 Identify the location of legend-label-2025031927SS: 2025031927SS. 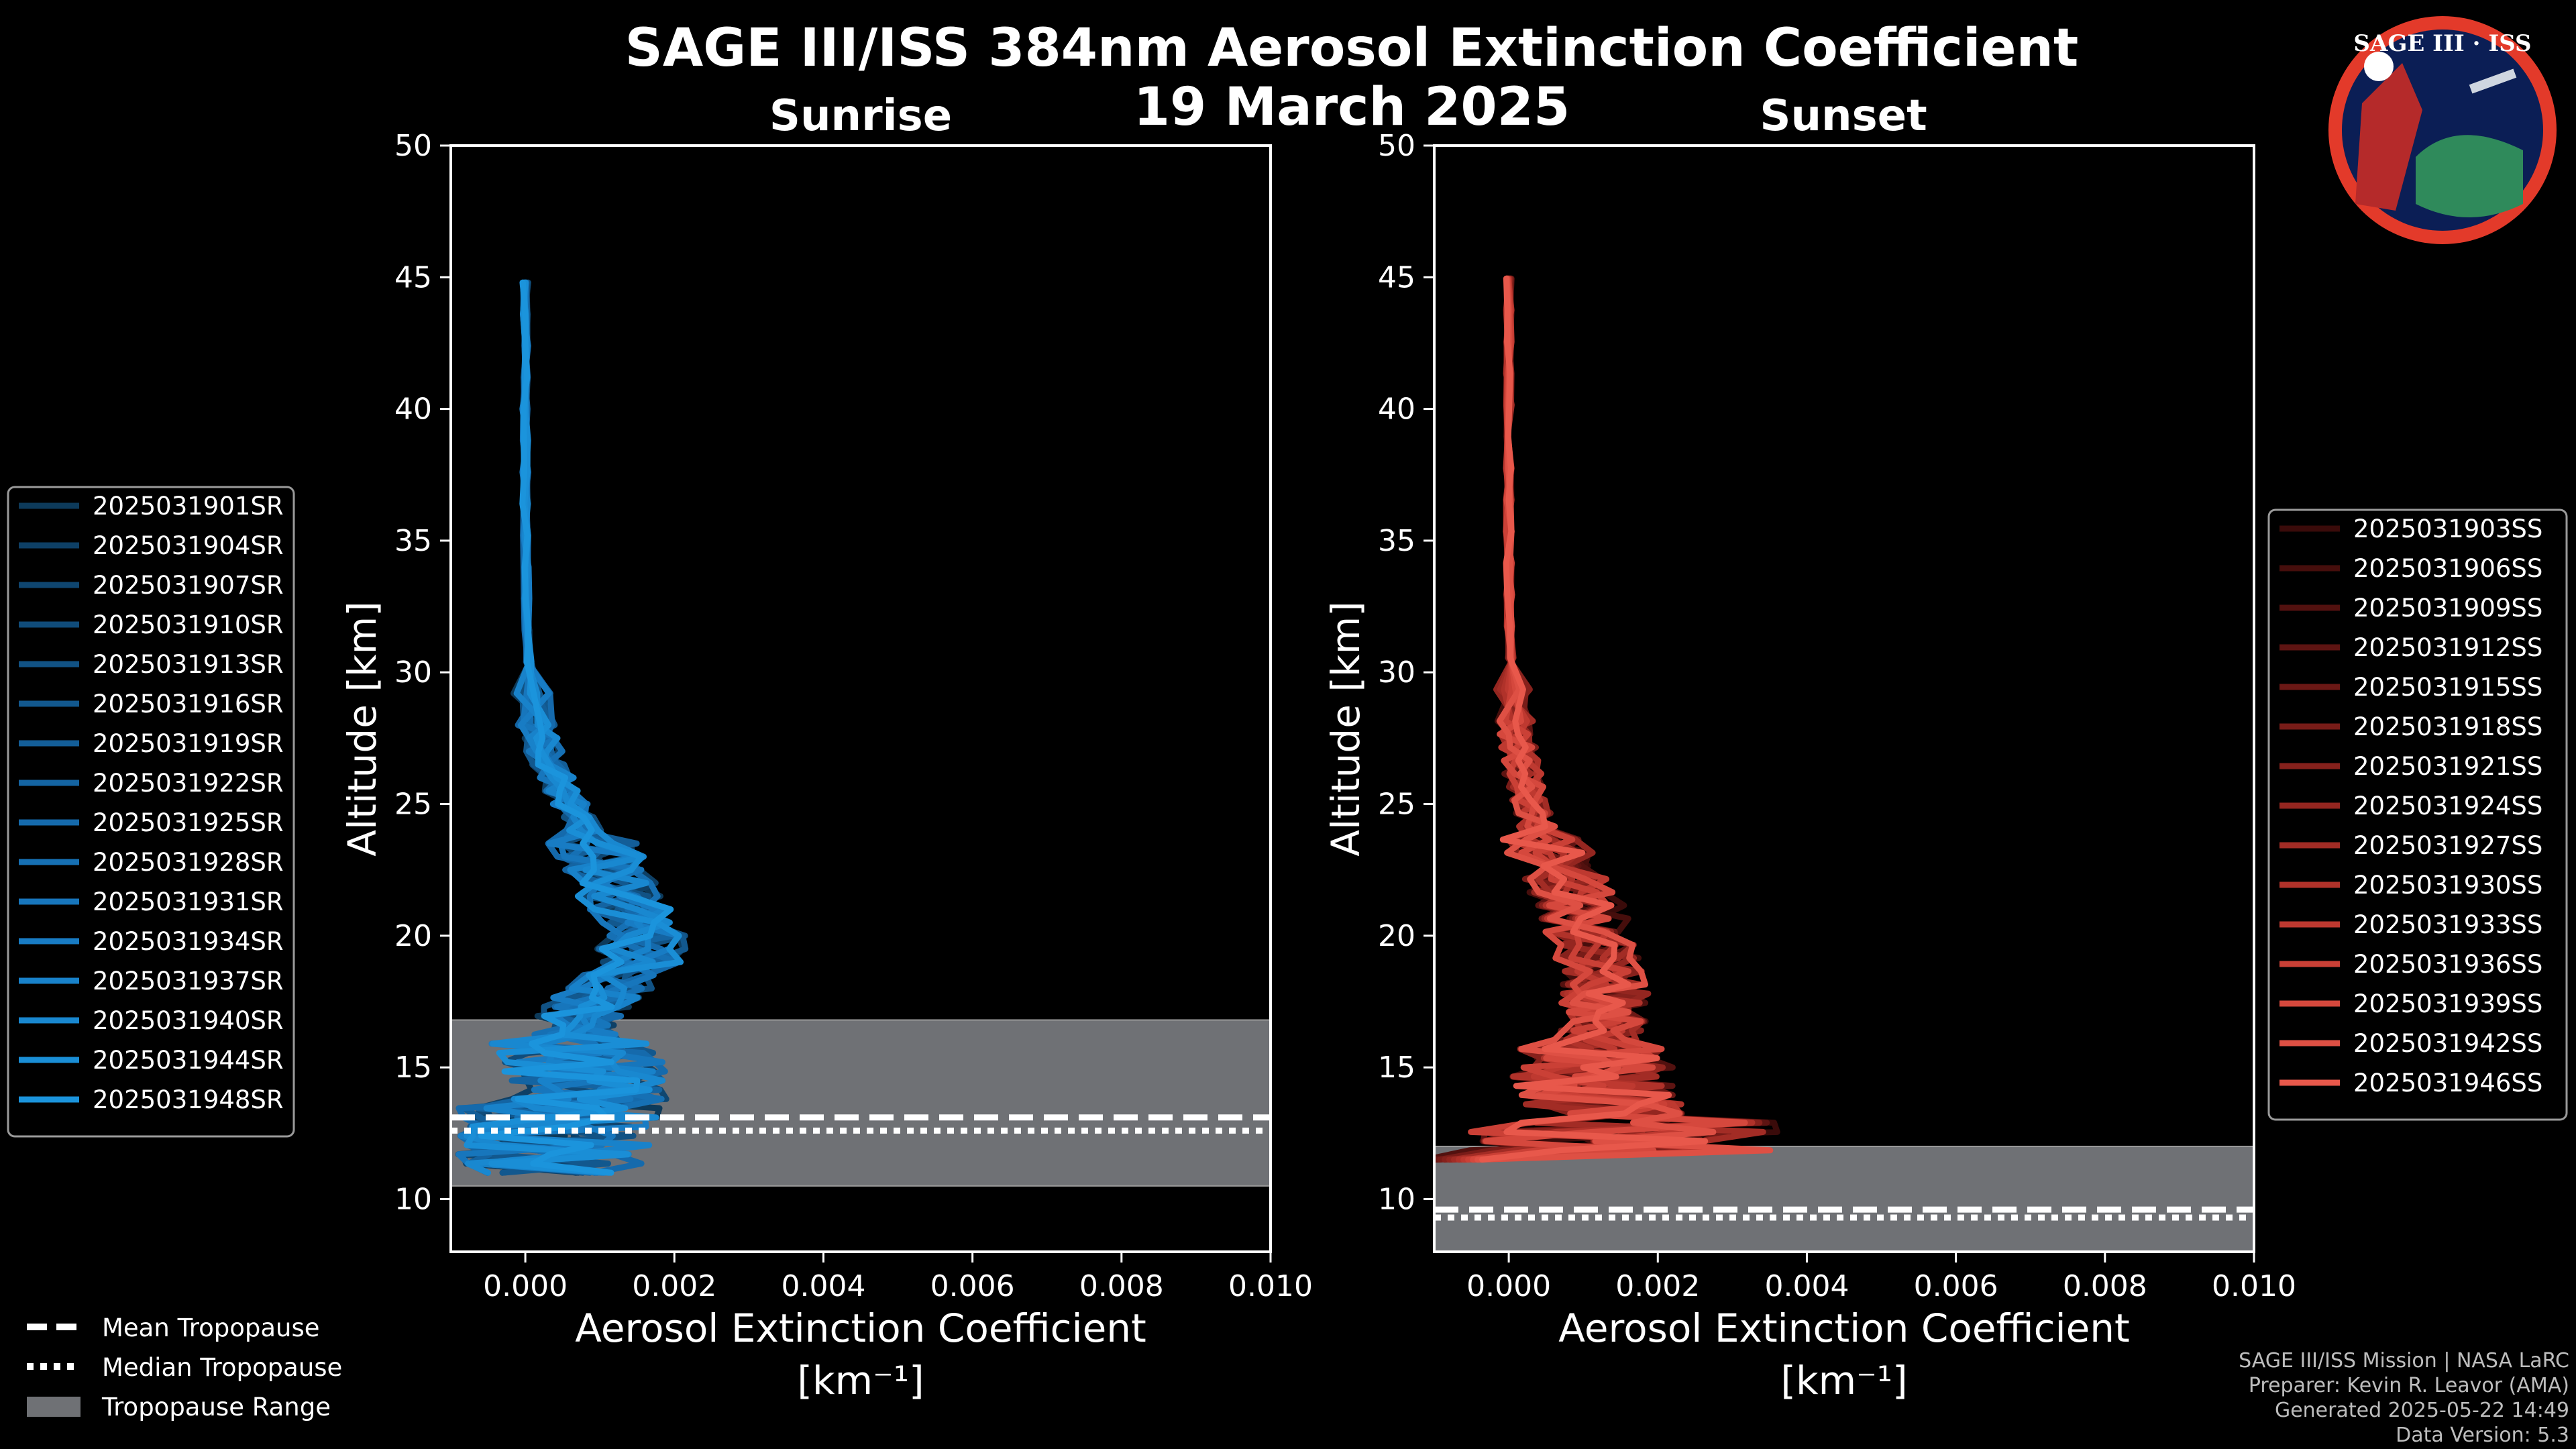
(2447, 845).